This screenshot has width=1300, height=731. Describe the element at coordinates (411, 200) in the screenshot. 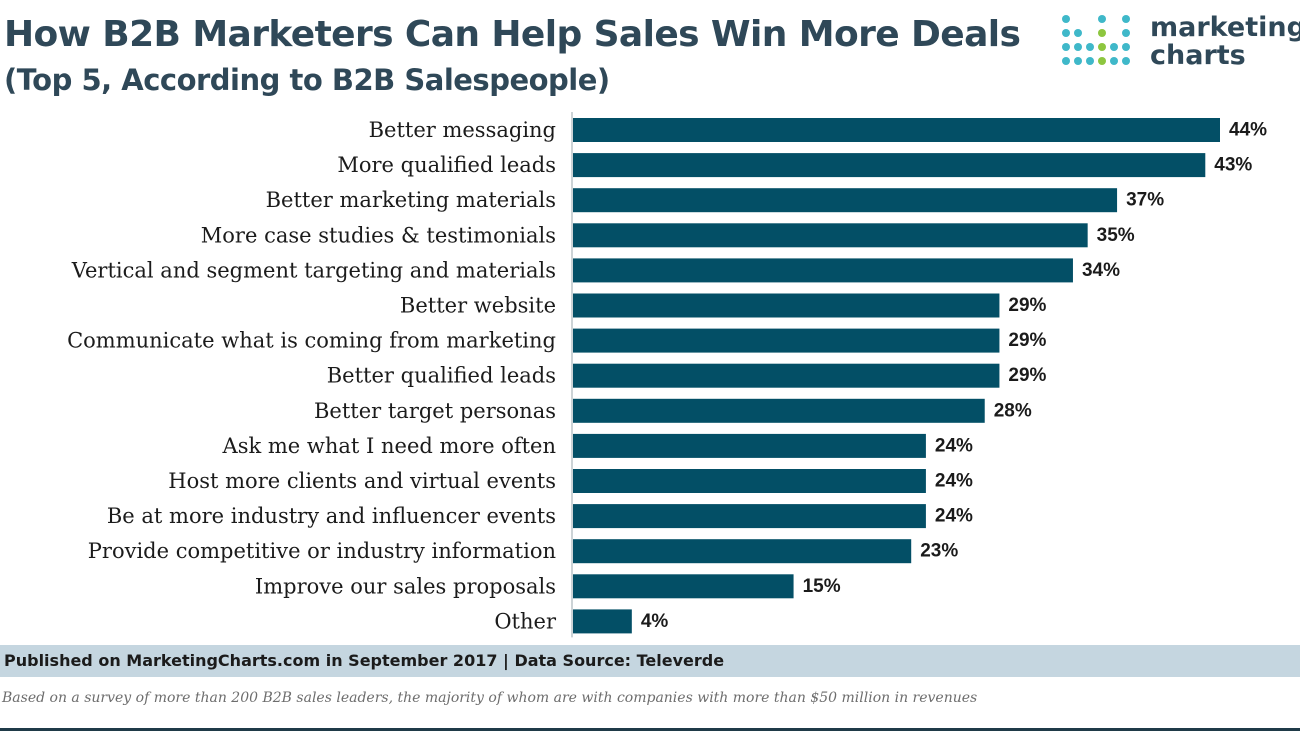

I see `category-label: Better marketing materials` at that location.